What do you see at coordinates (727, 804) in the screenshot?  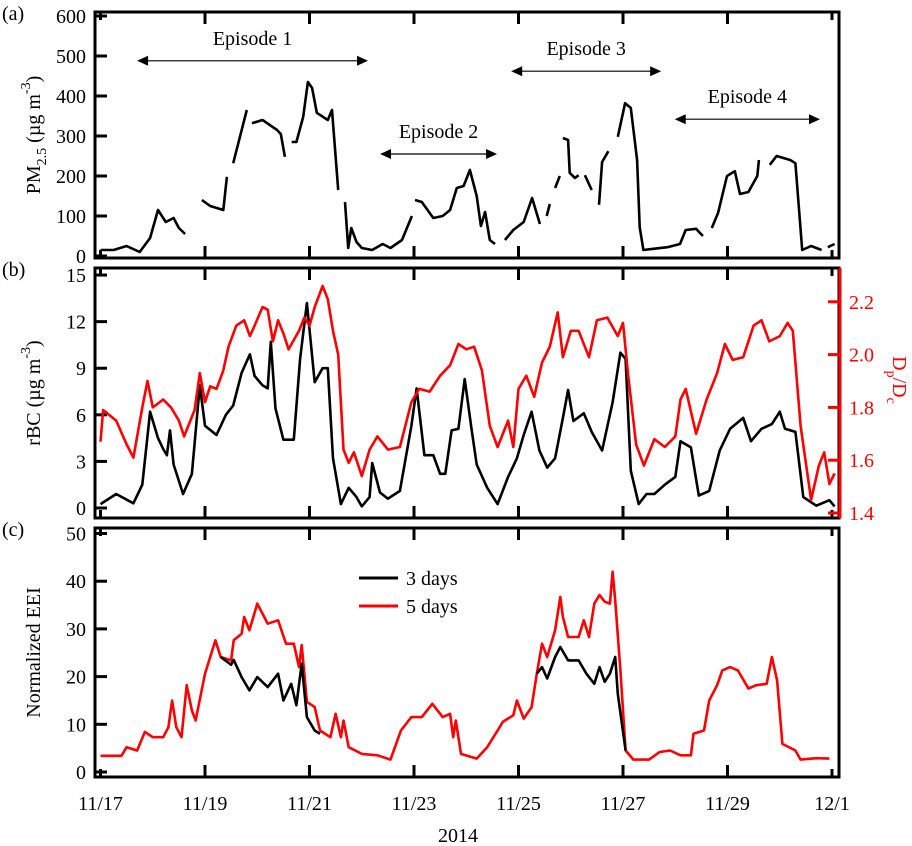 I see `x-tick-label: 11/29` at bounding box center [727, 804].